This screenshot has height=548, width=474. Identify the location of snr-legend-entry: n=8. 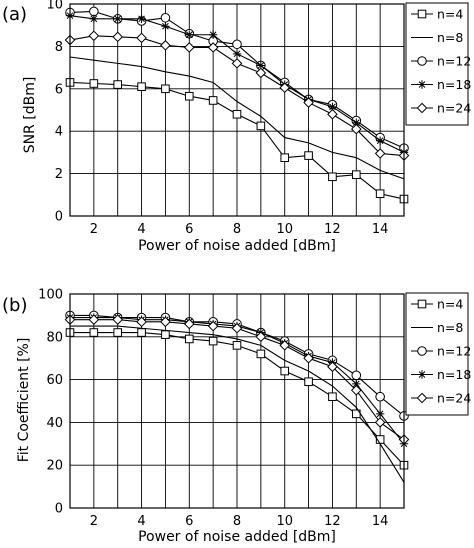
(437, 37).